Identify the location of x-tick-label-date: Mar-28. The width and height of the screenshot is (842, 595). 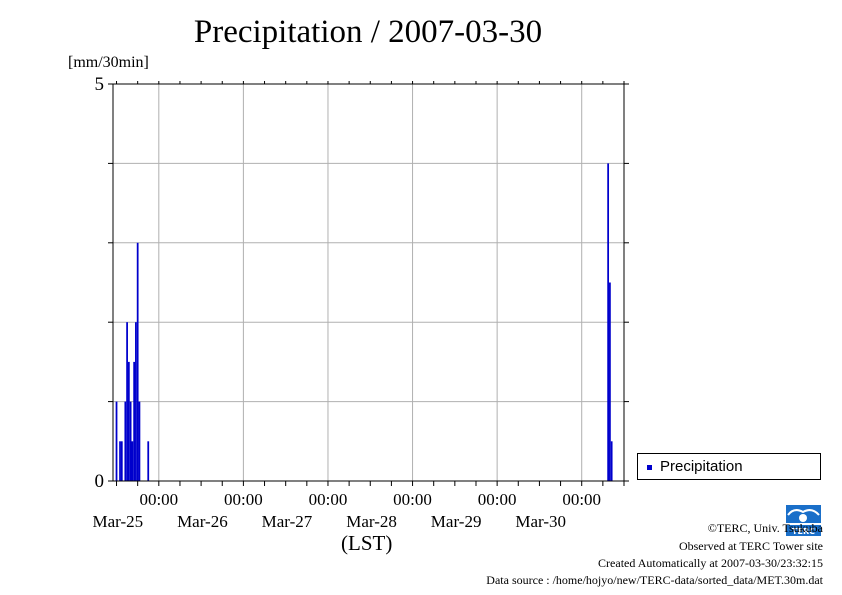
(371, 521).